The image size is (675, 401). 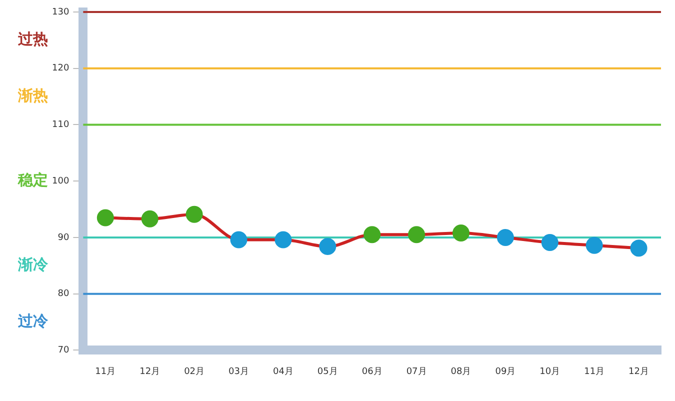 I want to click on x-tick-label: 05月, so click(x=327, y=371).